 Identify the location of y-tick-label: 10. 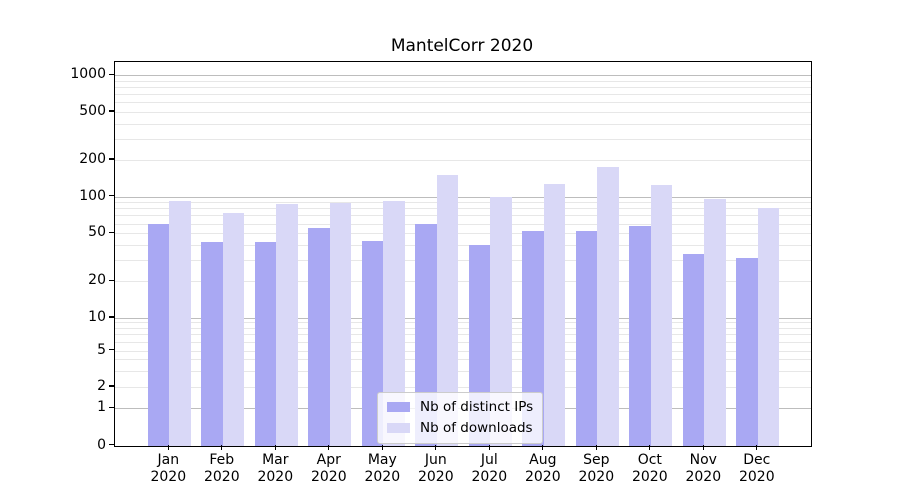
(97, 317).